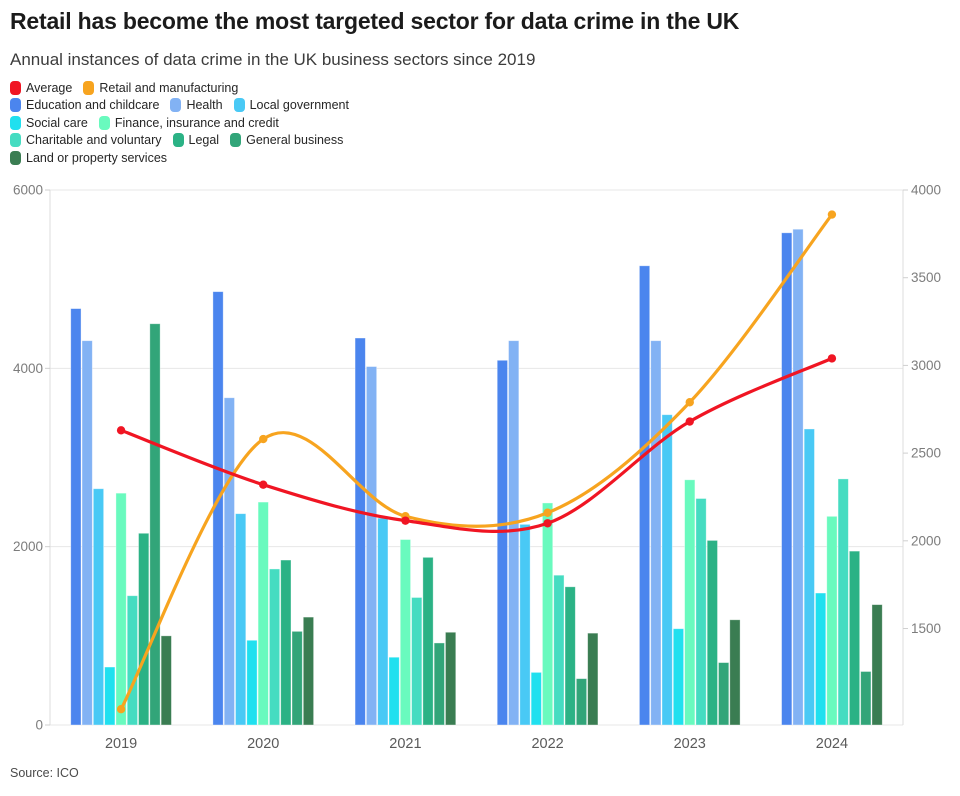  I want to click on legend-label: Finance, insurance and credit, so click(196, 122).